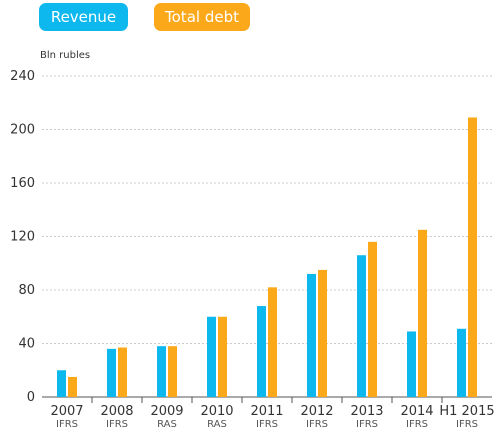 The width and height of the screenshot is (500, 432). I want to click on x-tick-label: 2014, so click(416, 411).